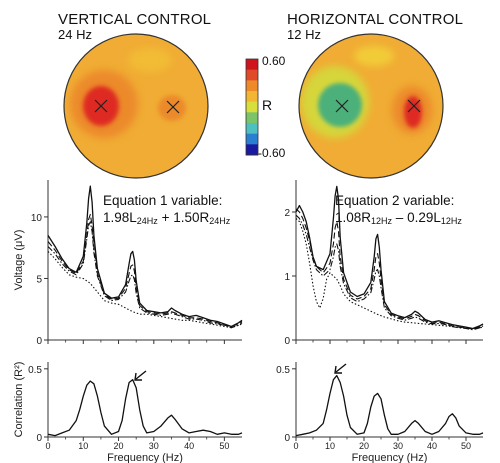 This screenshot has height=463, width=500. I want to click on equation-2-coef-1: 1.08, so click(348, 217).